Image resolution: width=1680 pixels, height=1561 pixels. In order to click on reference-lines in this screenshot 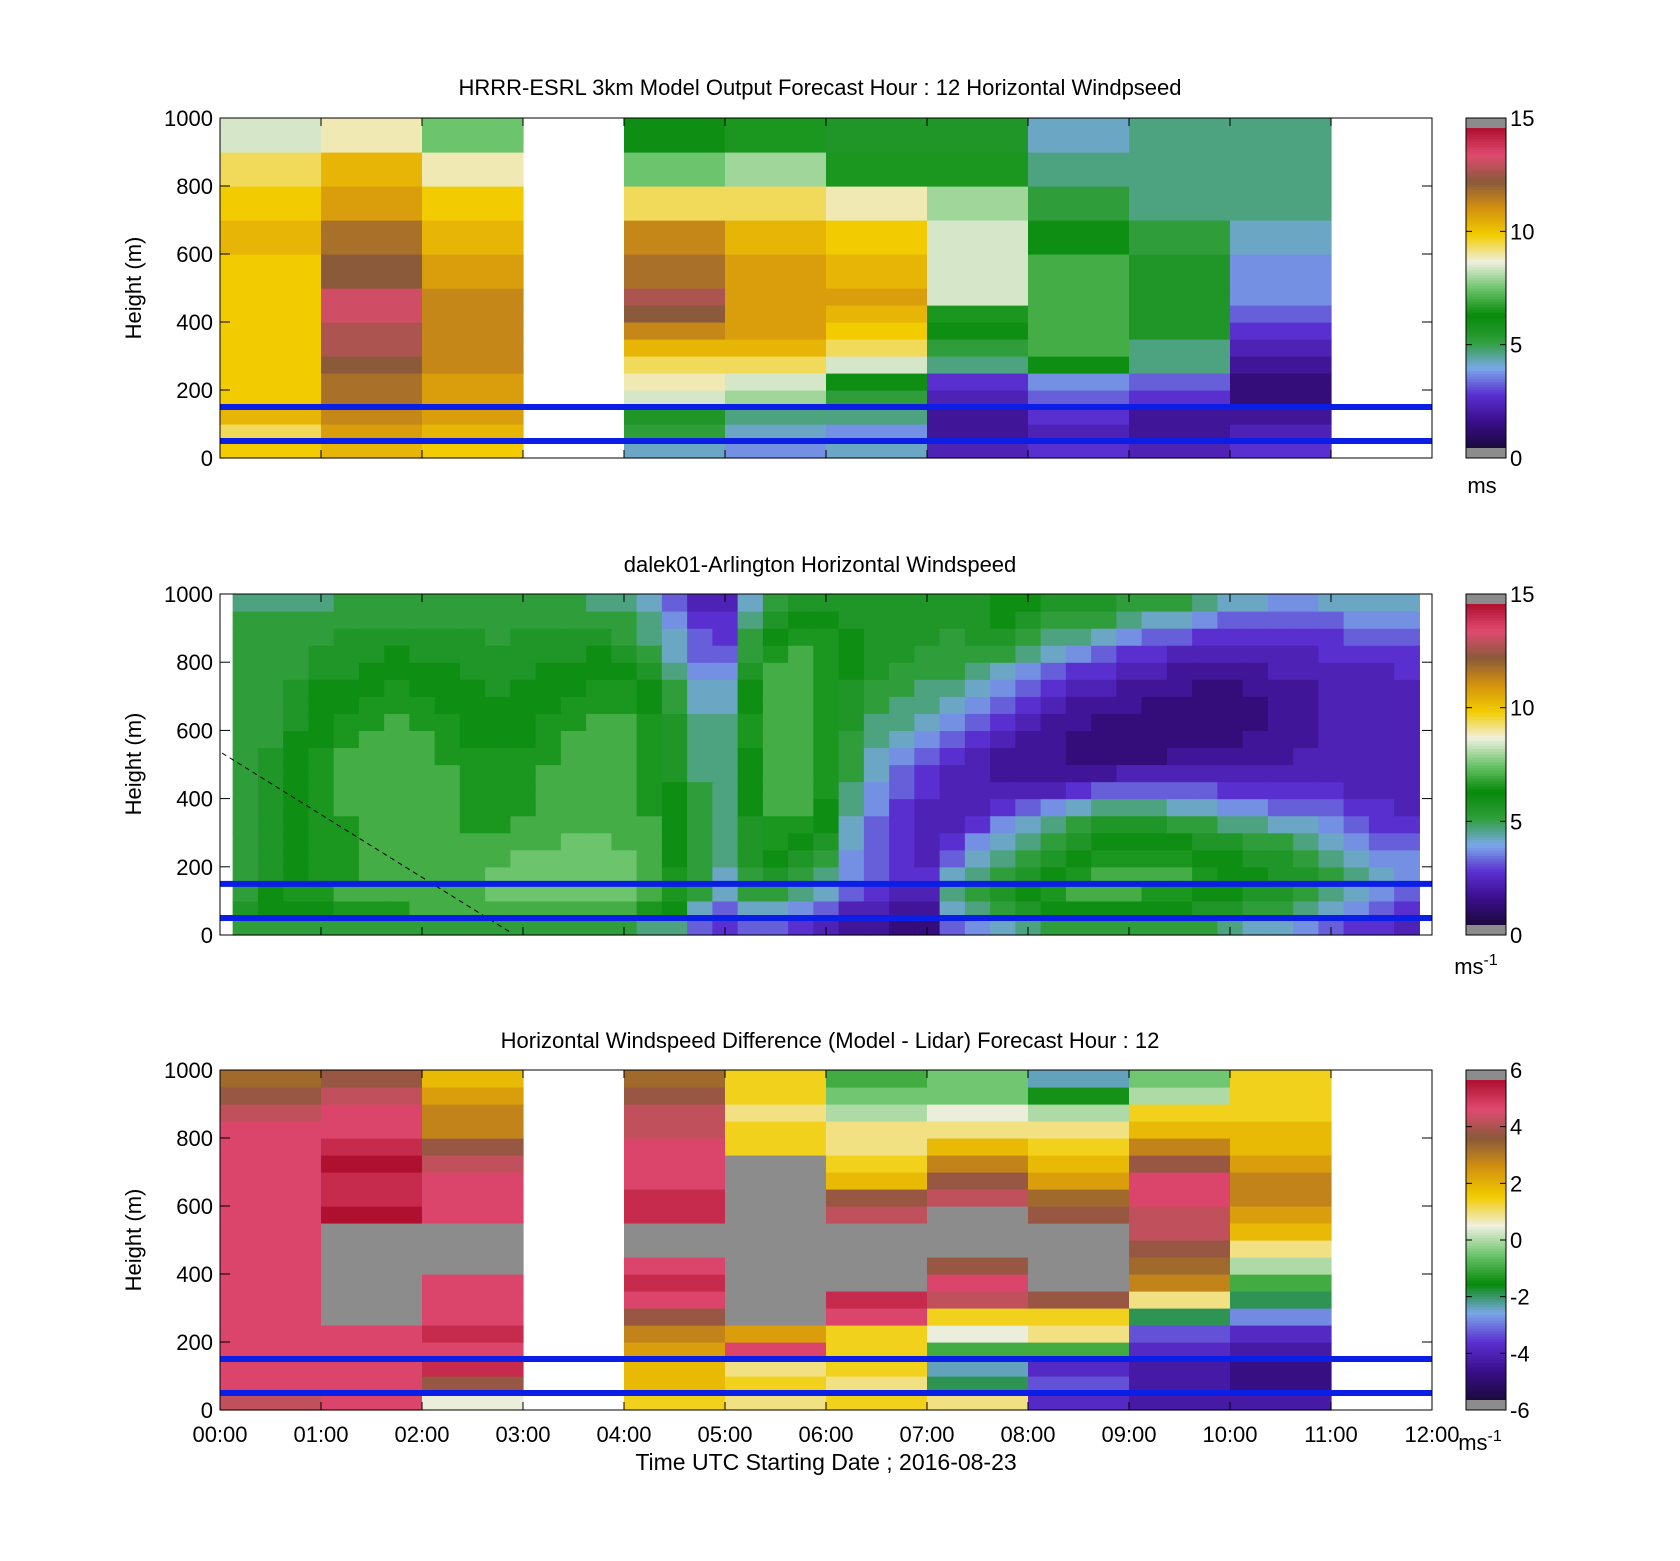, I will do `click(826, 424)`.